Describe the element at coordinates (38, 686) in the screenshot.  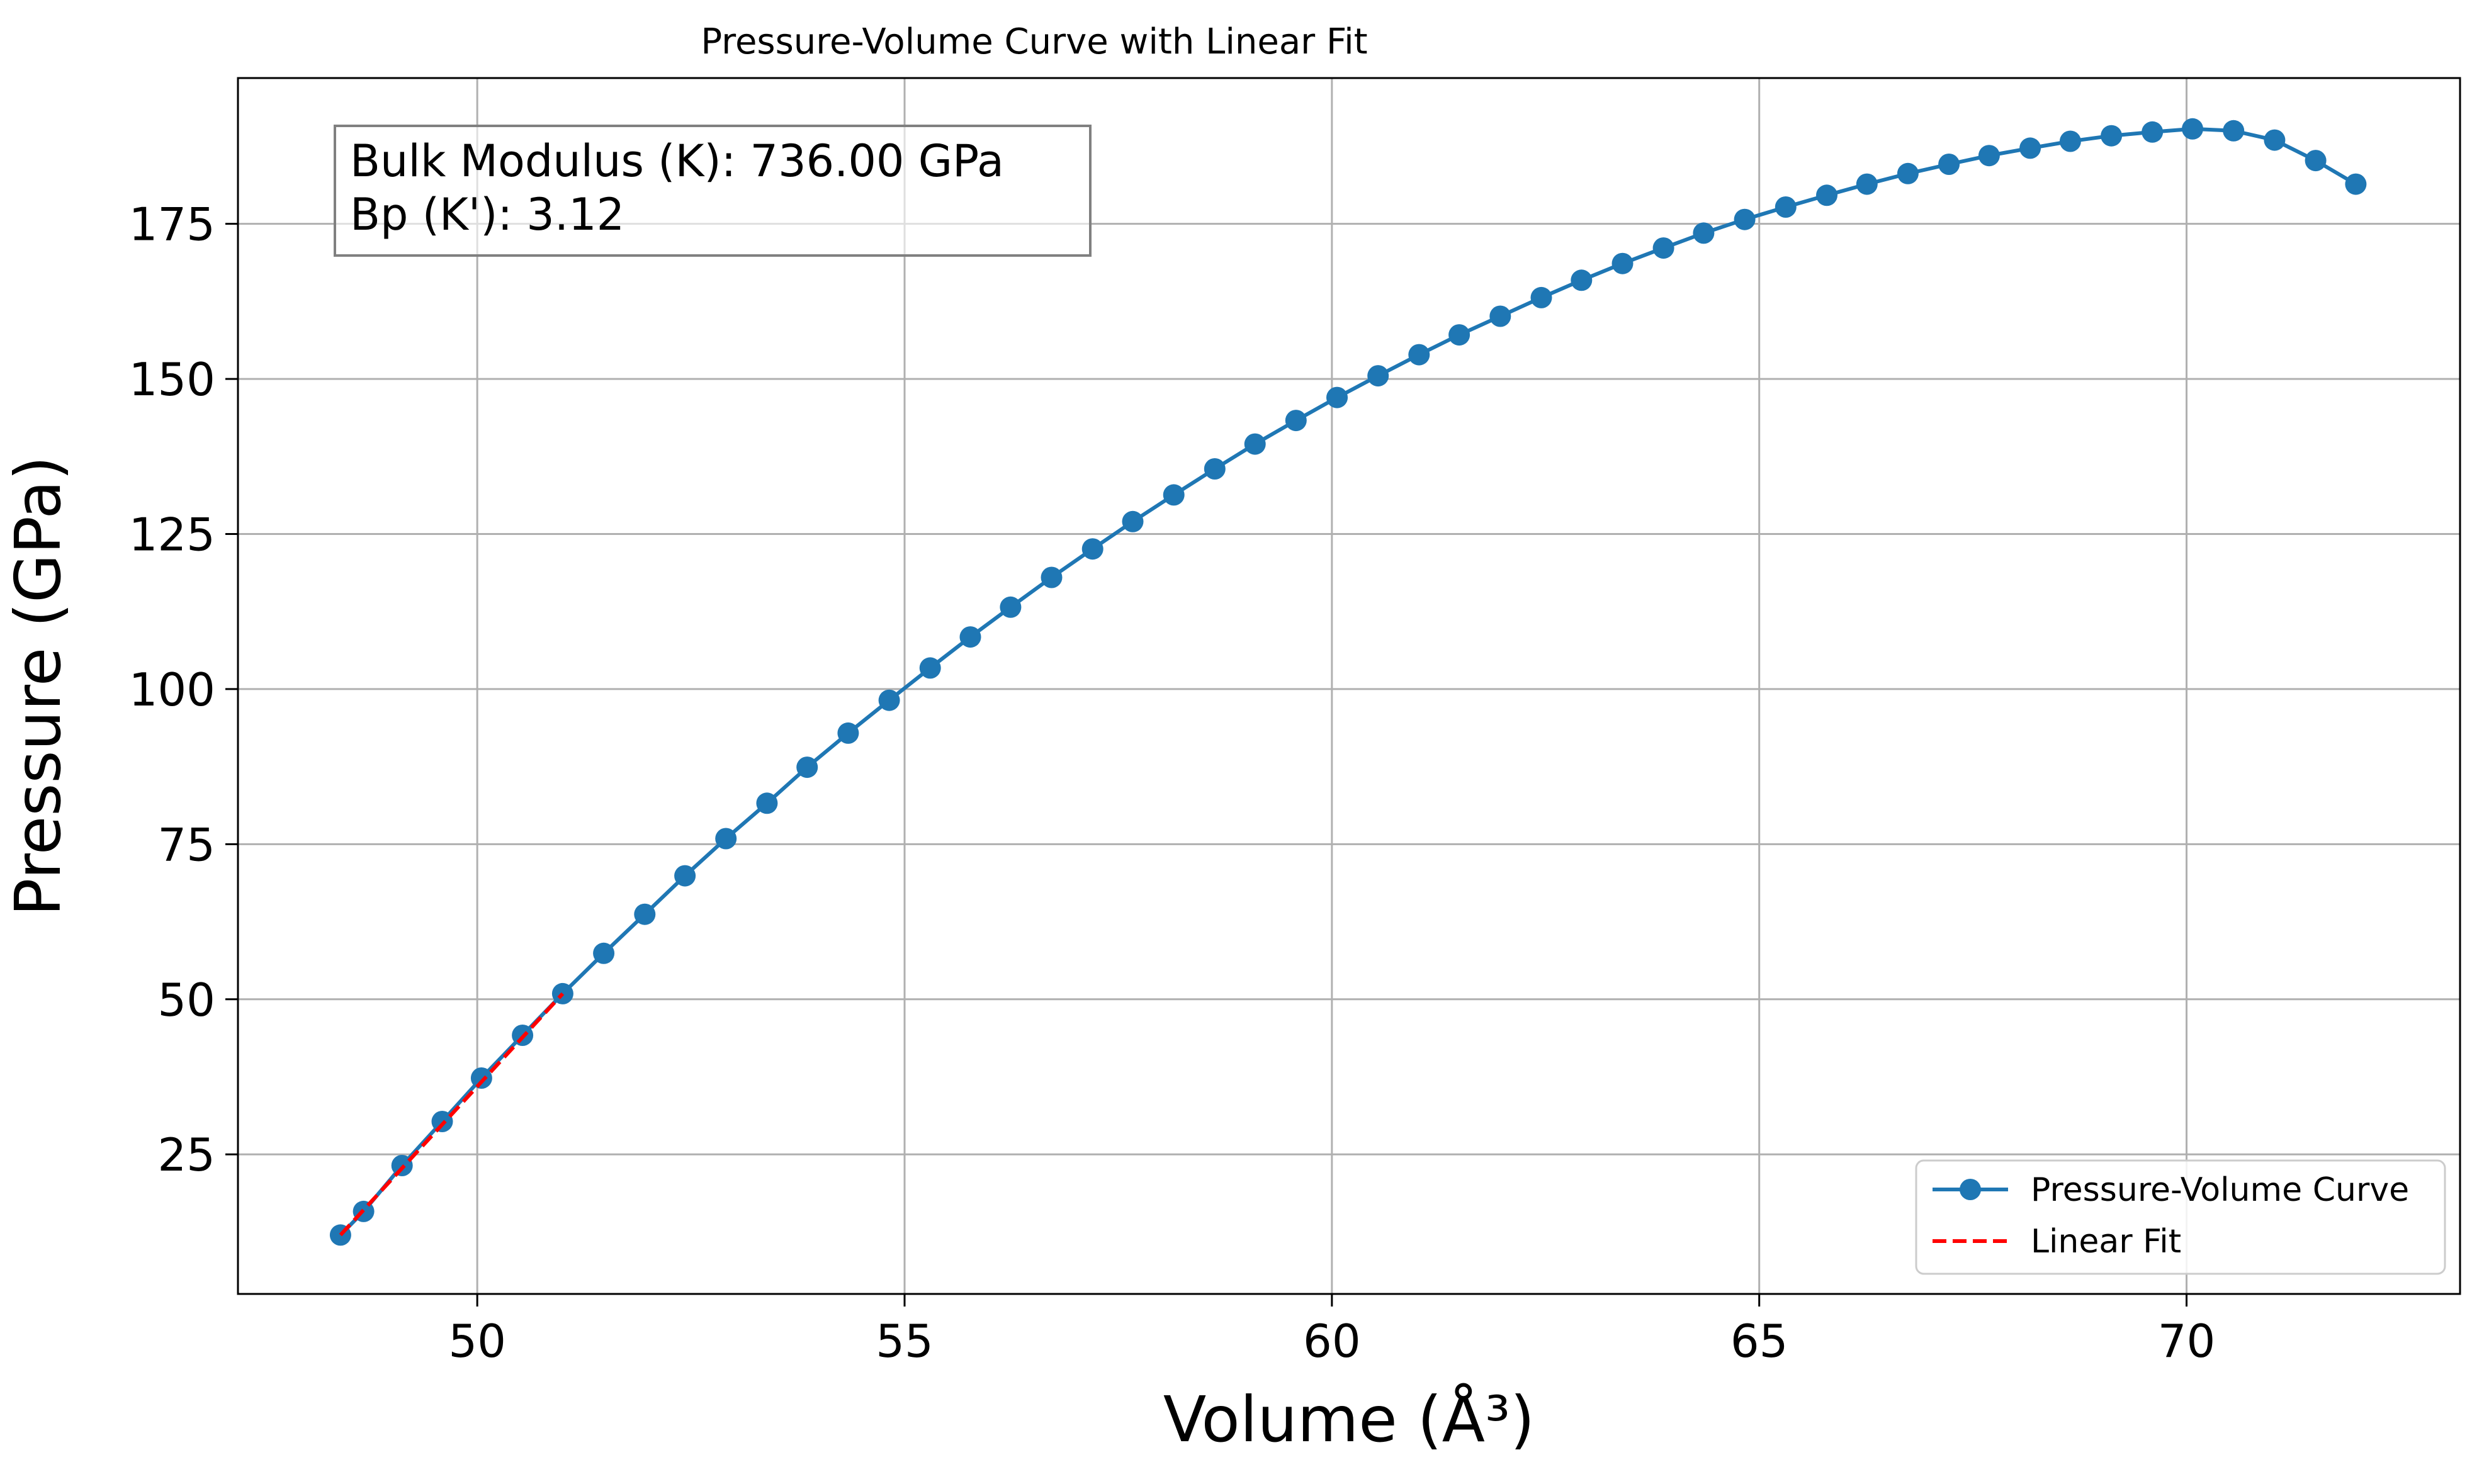
I see `y-axis-label: Pressure (GPa)` at that location.